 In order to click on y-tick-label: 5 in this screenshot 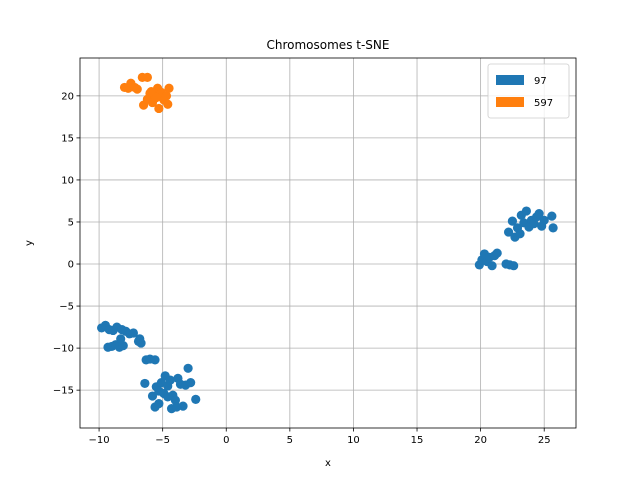, I will do `click(71, 222)`.